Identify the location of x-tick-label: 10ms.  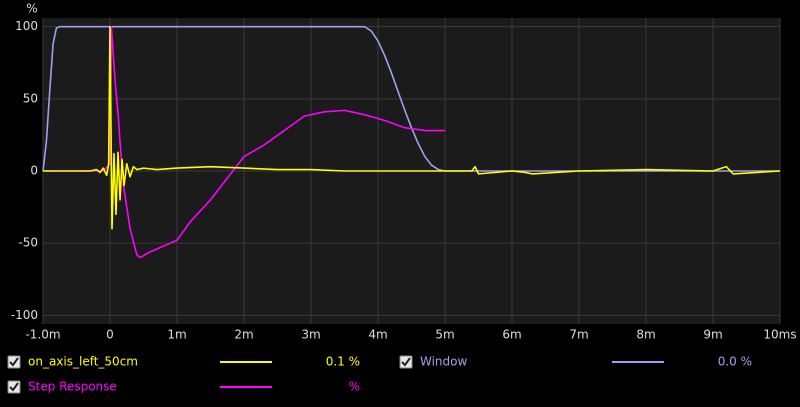
(779, 335).